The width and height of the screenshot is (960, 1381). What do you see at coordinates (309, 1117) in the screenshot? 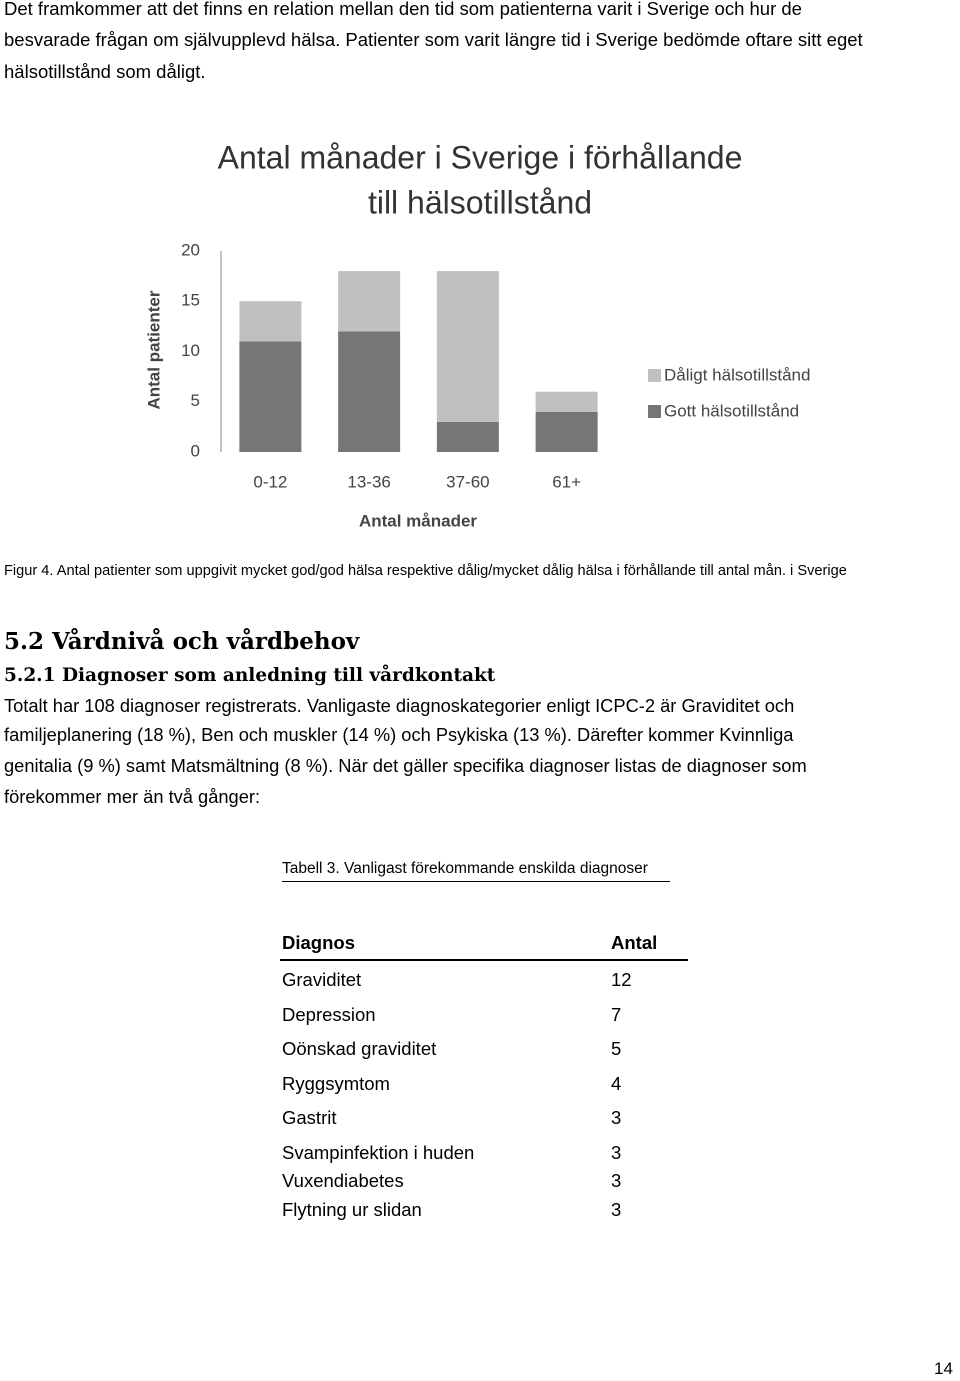
I see `table-diagnosis: Gastrit` at bounding box center [309, 1117].